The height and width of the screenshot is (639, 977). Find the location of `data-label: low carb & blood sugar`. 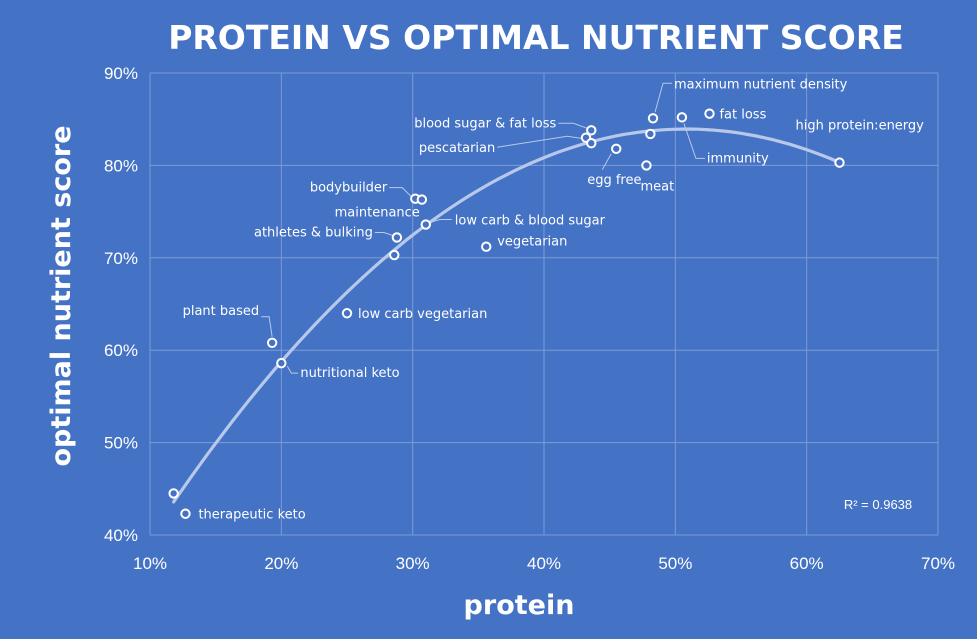

data-label: low carb & blood sugar is located at coordinates (530, 221).